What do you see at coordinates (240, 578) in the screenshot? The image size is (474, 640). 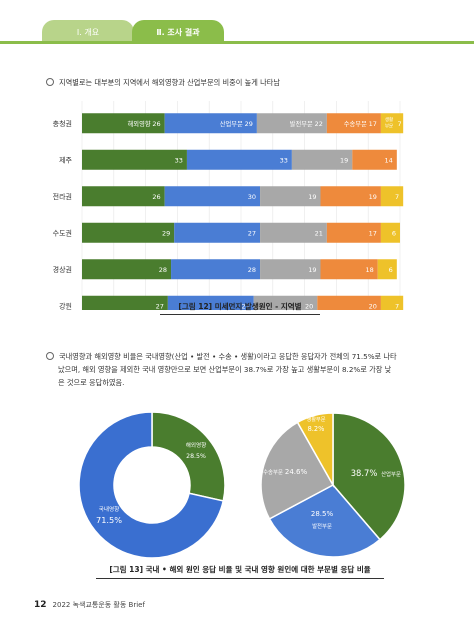 I see `figure-13-caption-underline` at bounding box center [240, 578].